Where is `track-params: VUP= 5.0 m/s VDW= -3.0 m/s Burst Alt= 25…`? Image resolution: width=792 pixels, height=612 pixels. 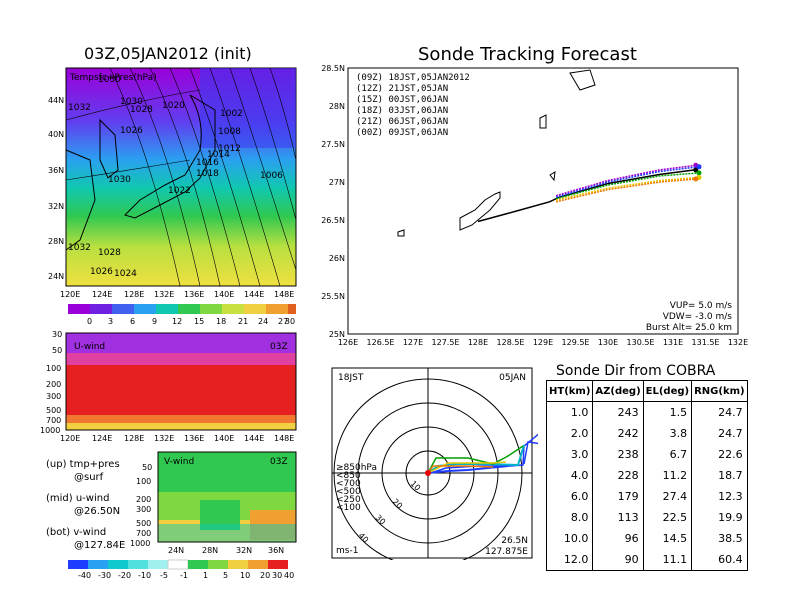
track-params: VUP= 5.0 m/s VDW= -3.0 m/s Burst Alt= 25… is located at coordinates (689, 317).